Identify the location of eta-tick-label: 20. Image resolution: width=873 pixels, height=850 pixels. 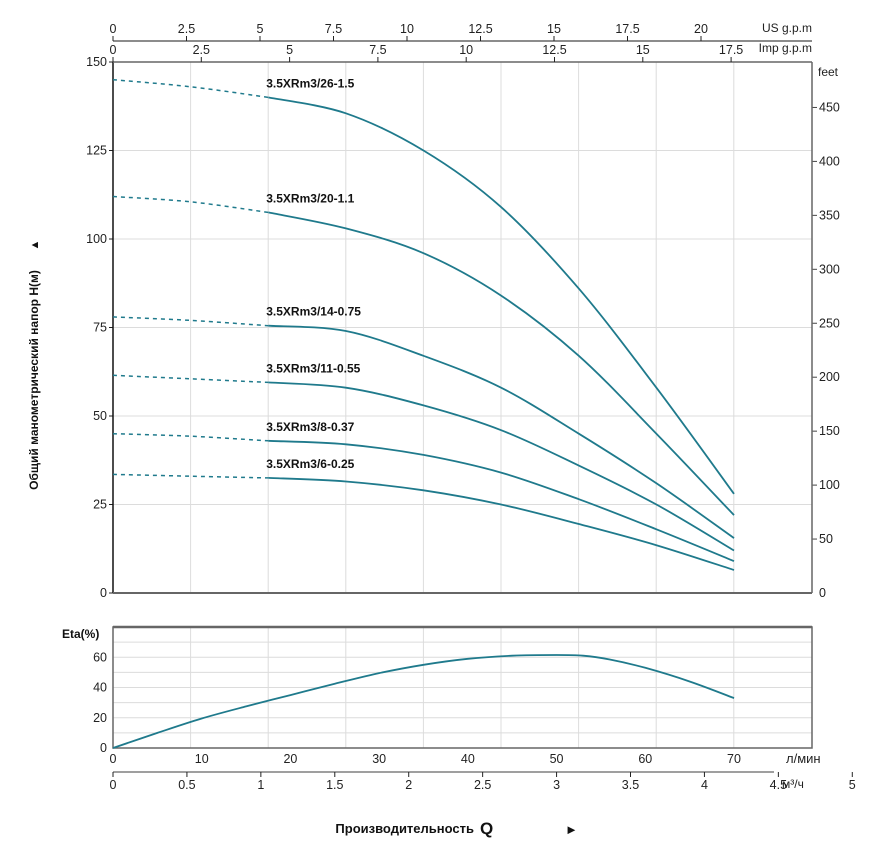
(100, 718).